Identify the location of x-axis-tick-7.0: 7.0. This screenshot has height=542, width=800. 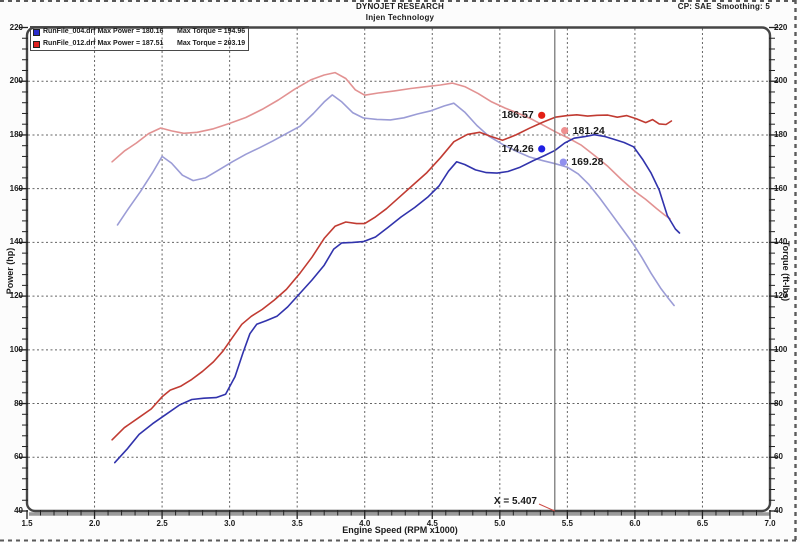
(770, 523).